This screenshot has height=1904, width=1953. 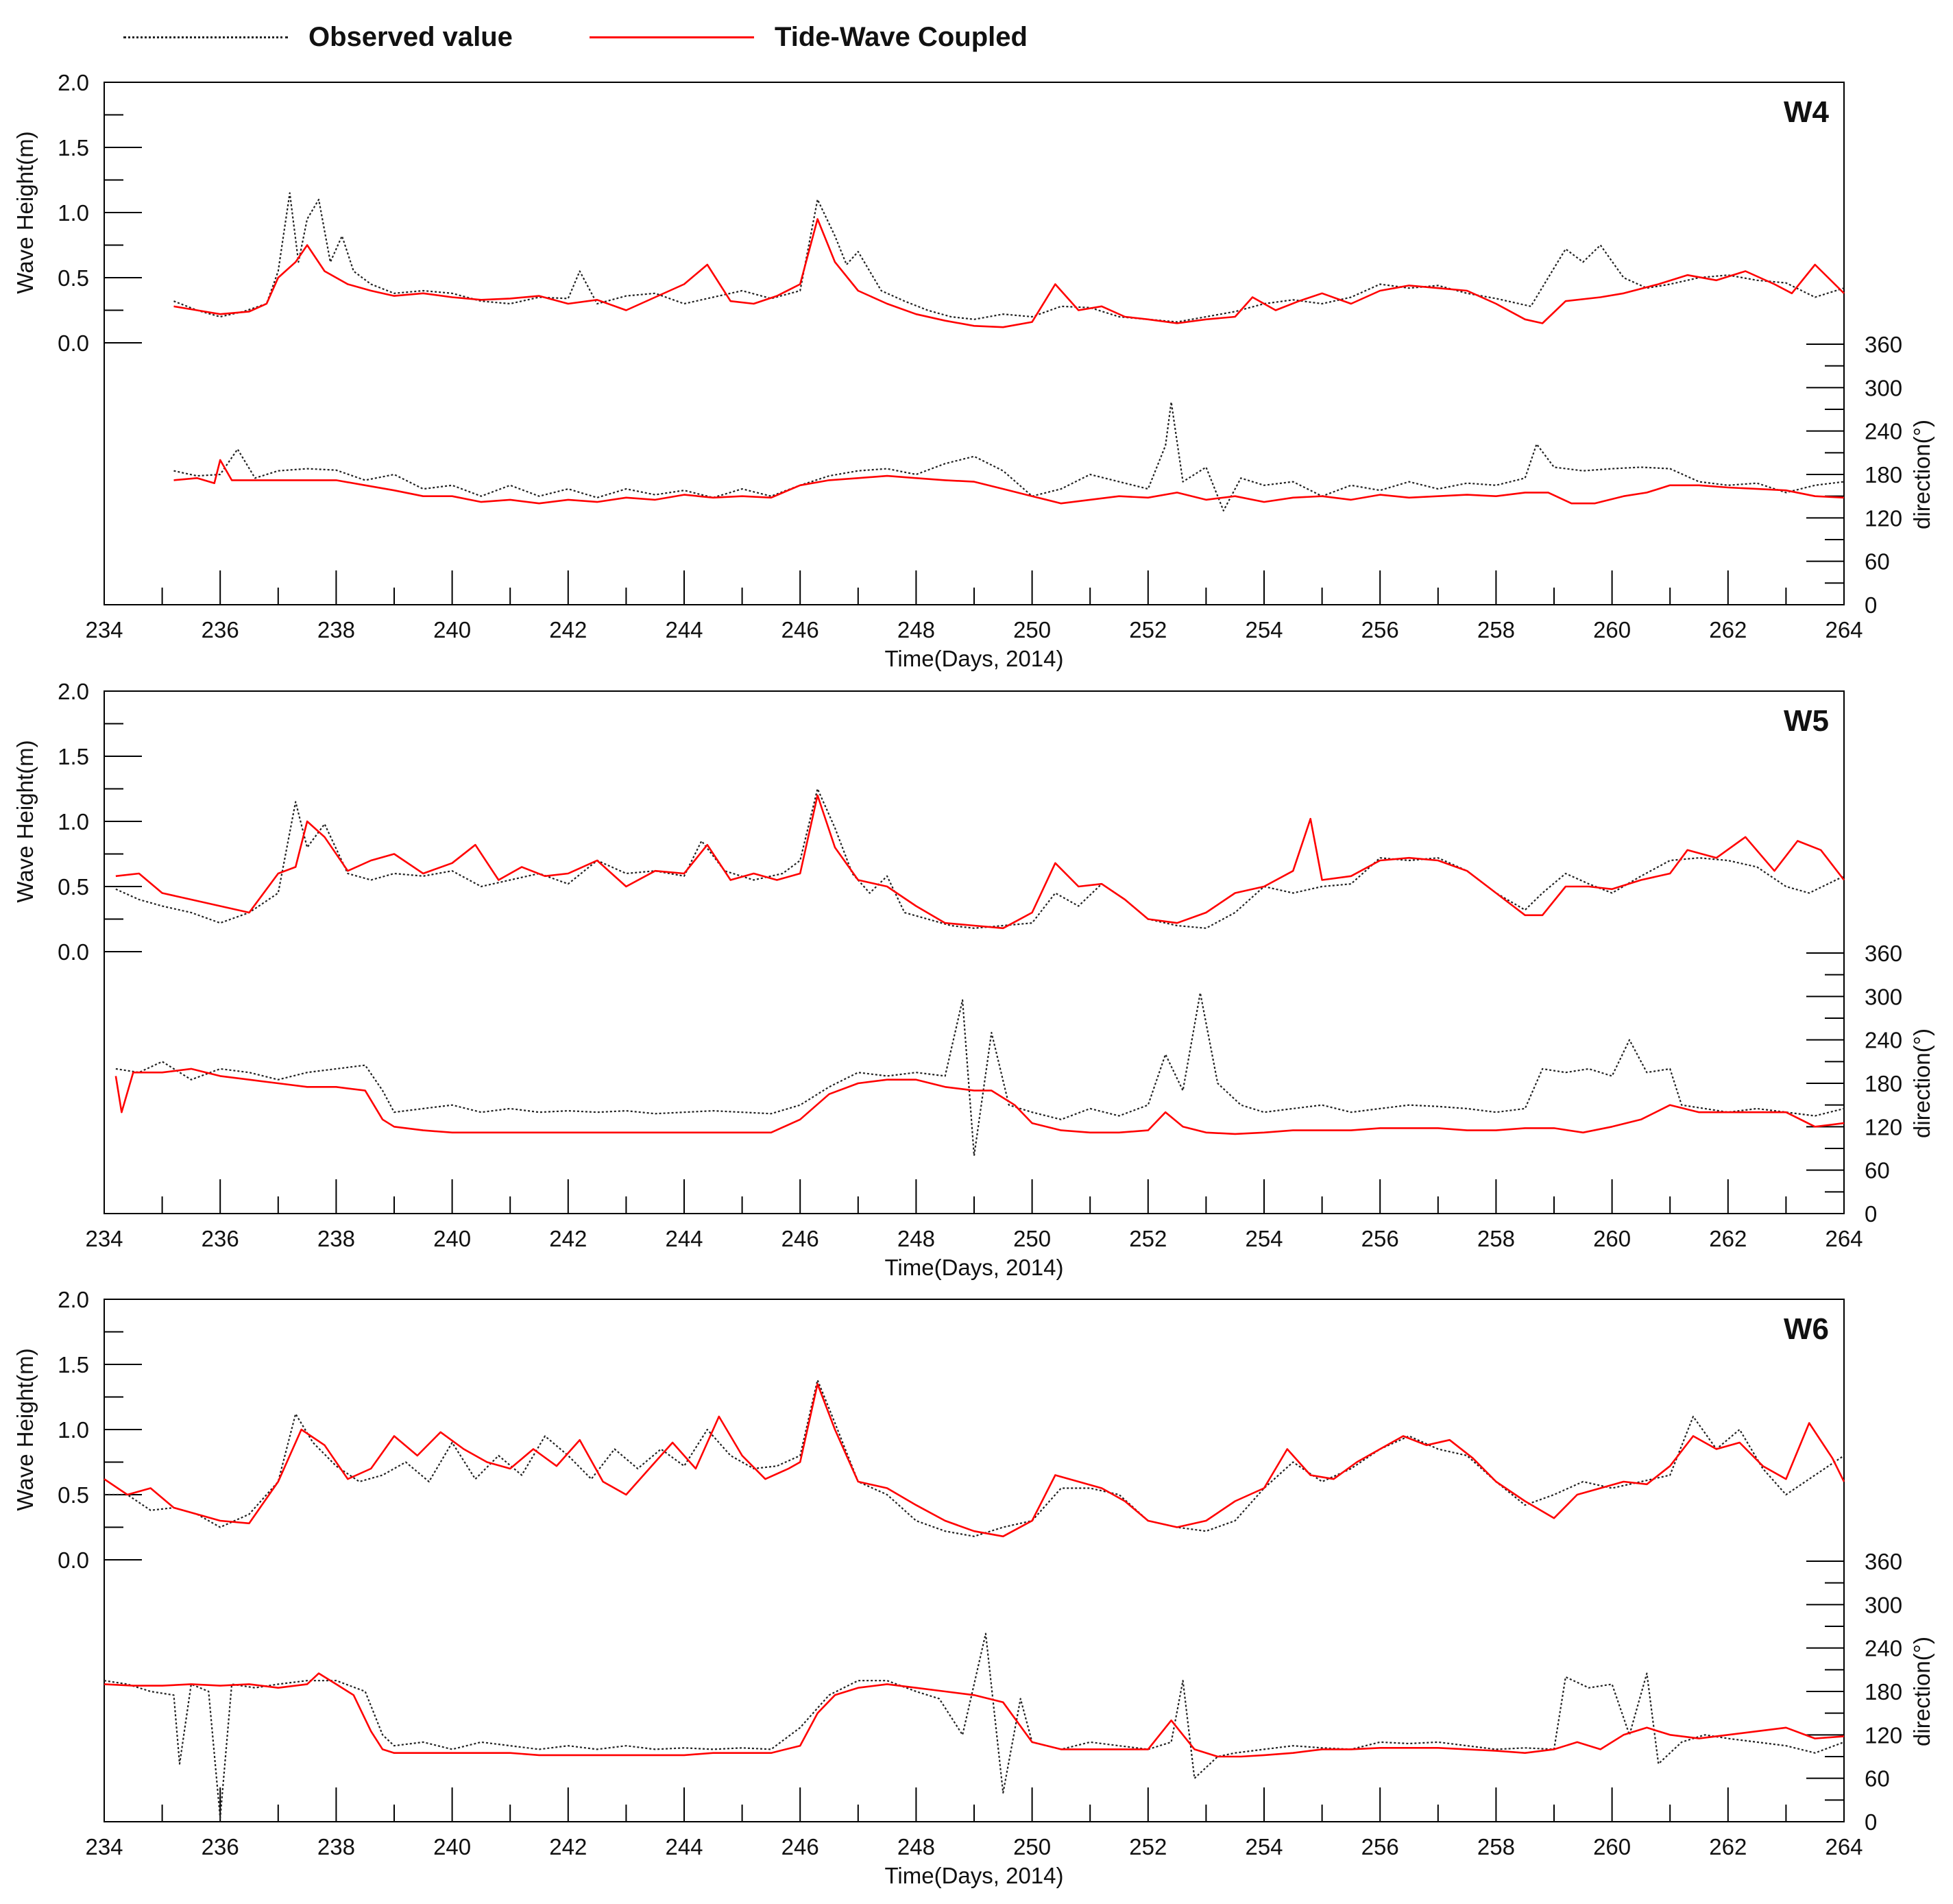 I want to click on panel-label: W6, so click(x=1806, y=1329).